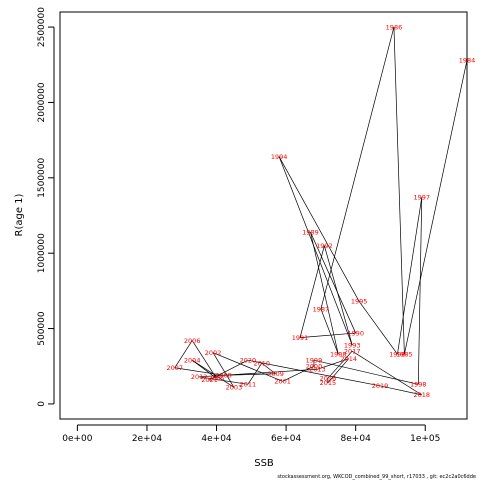 The width and height of the screenshot is (480, 480). Describe the element at coordinates (248, 361) in the screenshot. I see `year-label-2020: 2020` at that location.